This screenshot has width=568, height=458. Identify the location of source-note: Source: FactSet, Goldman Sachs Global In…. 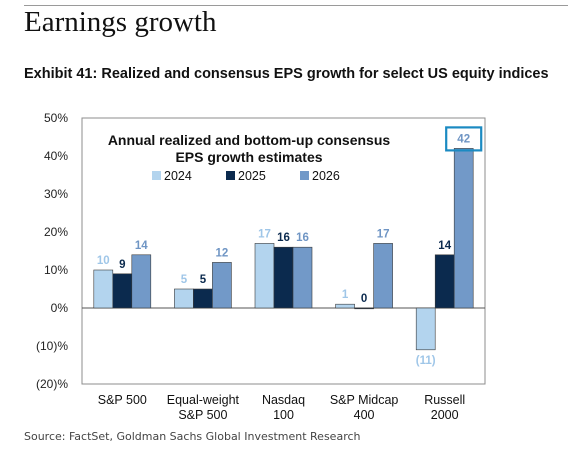
(192, 436).